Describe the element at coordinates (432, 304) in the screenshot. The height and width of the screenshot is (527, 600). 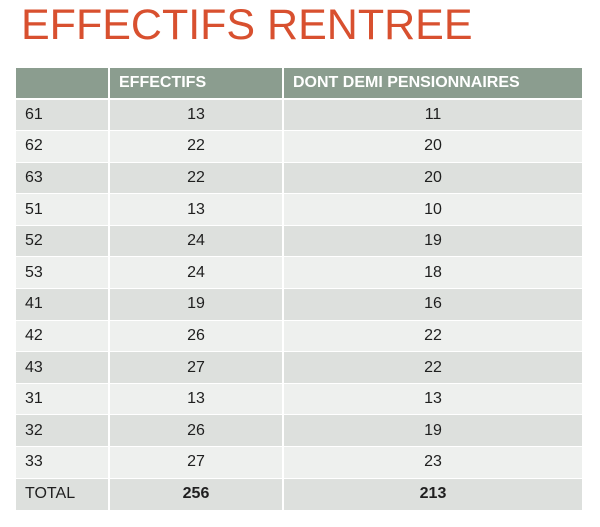
I see `demi-pensionnaires-value: 16` at that location.